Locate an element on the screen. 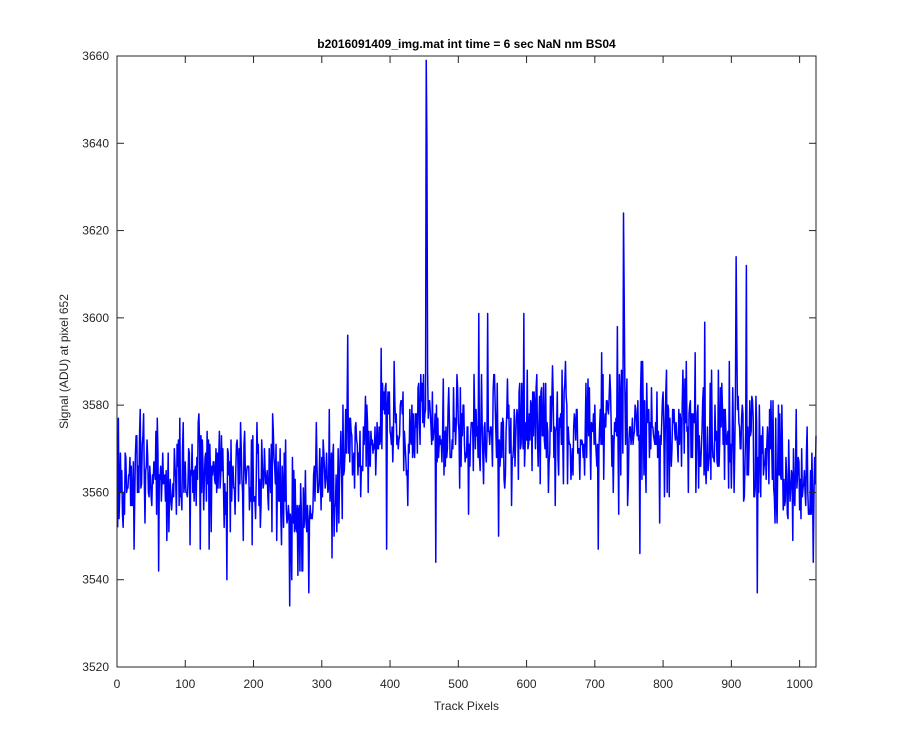  x-tick-label: 200 is located at coordinates (254, 684).